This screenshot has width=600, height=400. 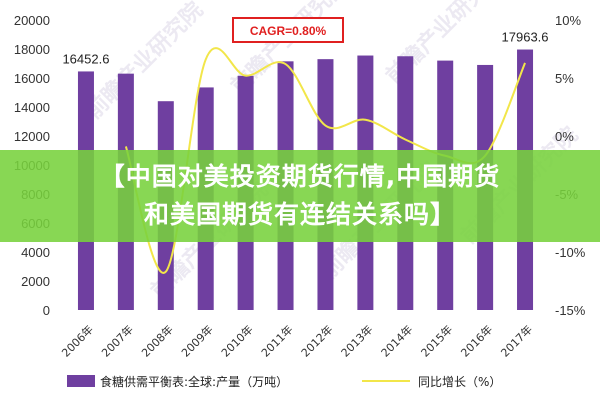 I want to click on x-tick-label: 2016年, so click(x=476, y=340).